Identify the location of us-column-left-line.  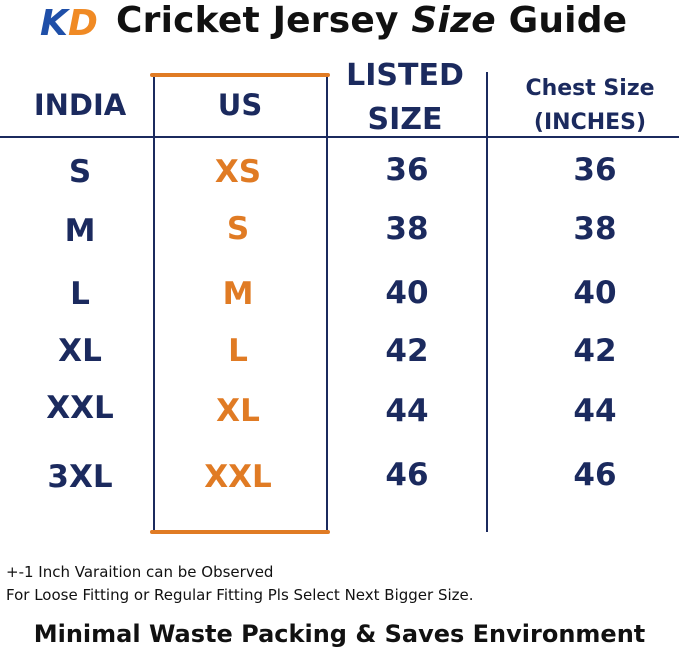
(154, 303).